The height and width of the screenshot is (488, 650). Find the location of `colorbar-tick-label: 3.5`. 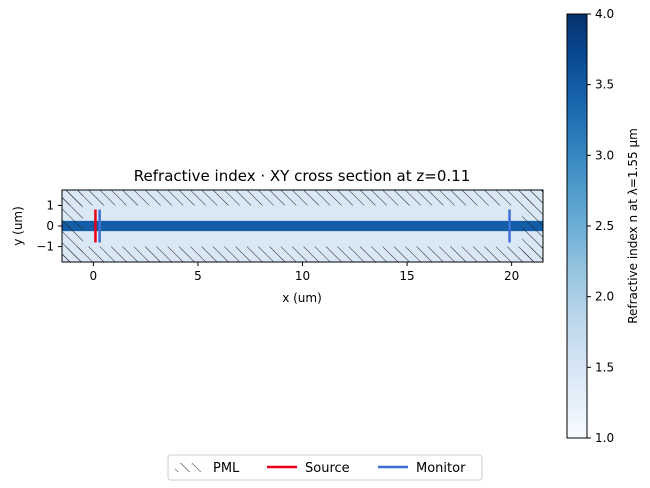

colorbar-tick-label: 3.5 is located at coordinates (604, 85).